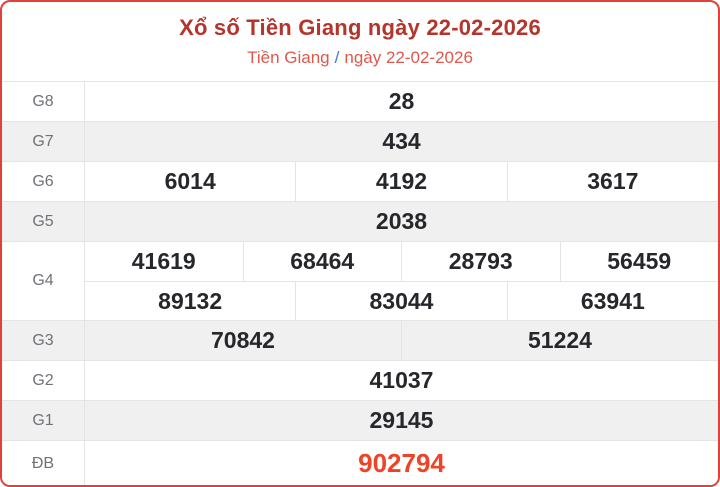 Image resolution: width=720 pixels, height=487 pixels. Describe the element at coordinates (401, 380) in the screenshot. I see `prize-number: 41037` at that location.